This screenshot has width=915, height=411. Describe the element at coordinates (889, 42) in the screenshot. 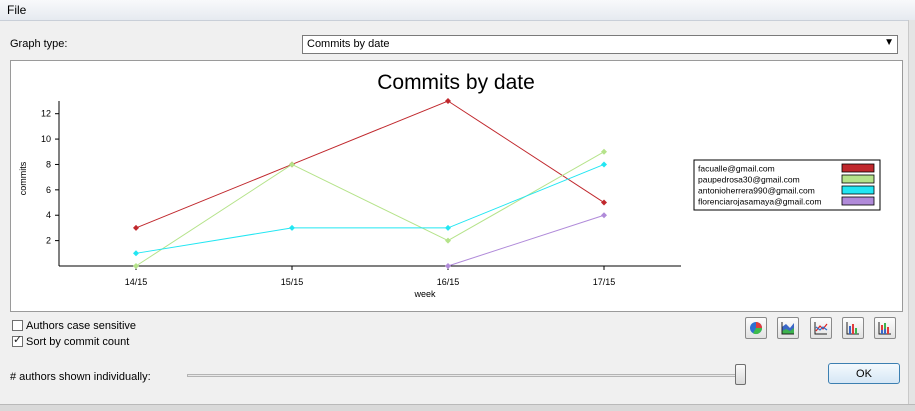

I see `chevron-down-icon: ▼` at that location.